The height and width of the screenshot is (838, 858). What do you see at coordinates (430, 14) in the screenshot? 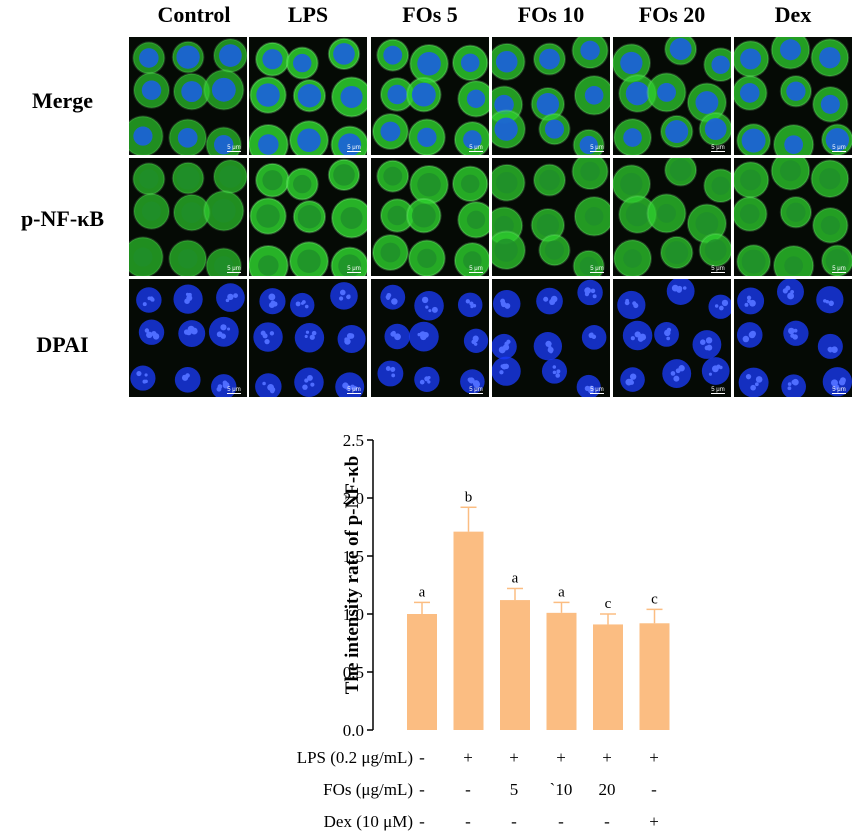
I see `col-header-fos5: FOs 5` at bounding box center [430, 14].